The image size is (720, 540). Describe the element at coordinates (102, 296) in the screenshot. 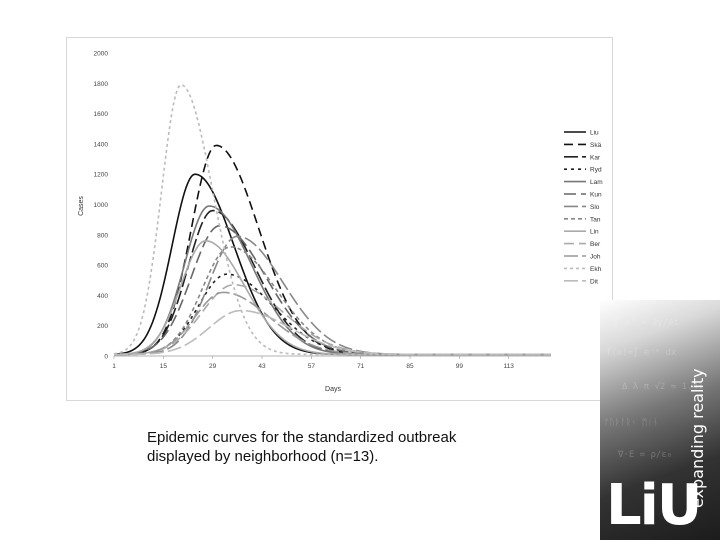

I see `y-tick-label: 400` at that location.